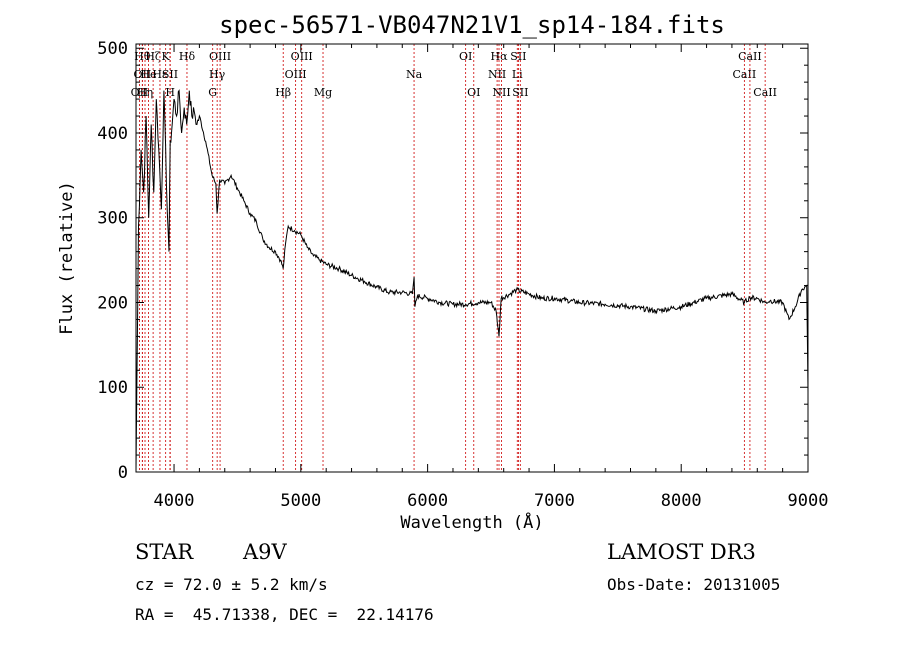  Describe the element at coordinates (554, 501) in the screenshot. I see `x-tick-label: 7000` at that location.